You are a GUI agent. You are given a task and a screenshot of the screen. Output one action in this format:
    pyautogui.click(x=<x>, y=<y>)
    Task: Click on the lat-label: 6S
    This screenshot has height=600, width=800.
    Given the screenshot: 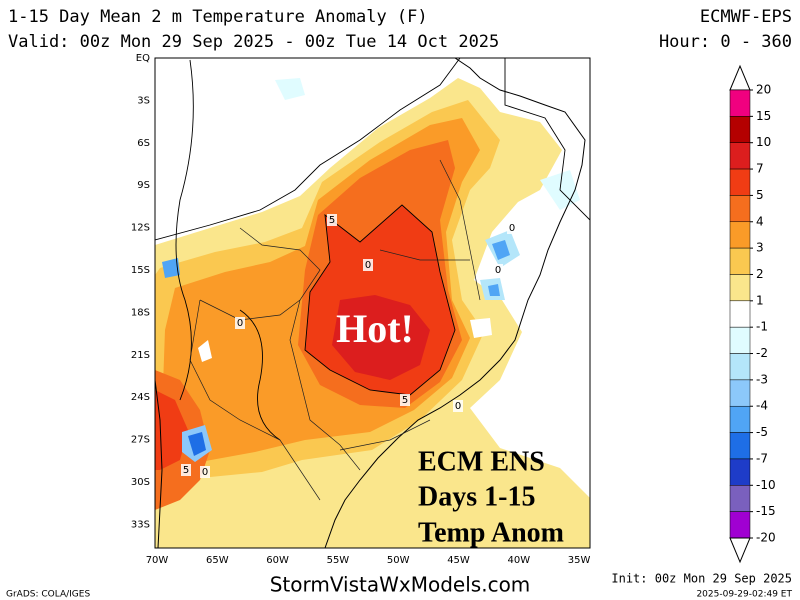 What is the action you would take?
    pyautogui.click(x=143, y=143)
    